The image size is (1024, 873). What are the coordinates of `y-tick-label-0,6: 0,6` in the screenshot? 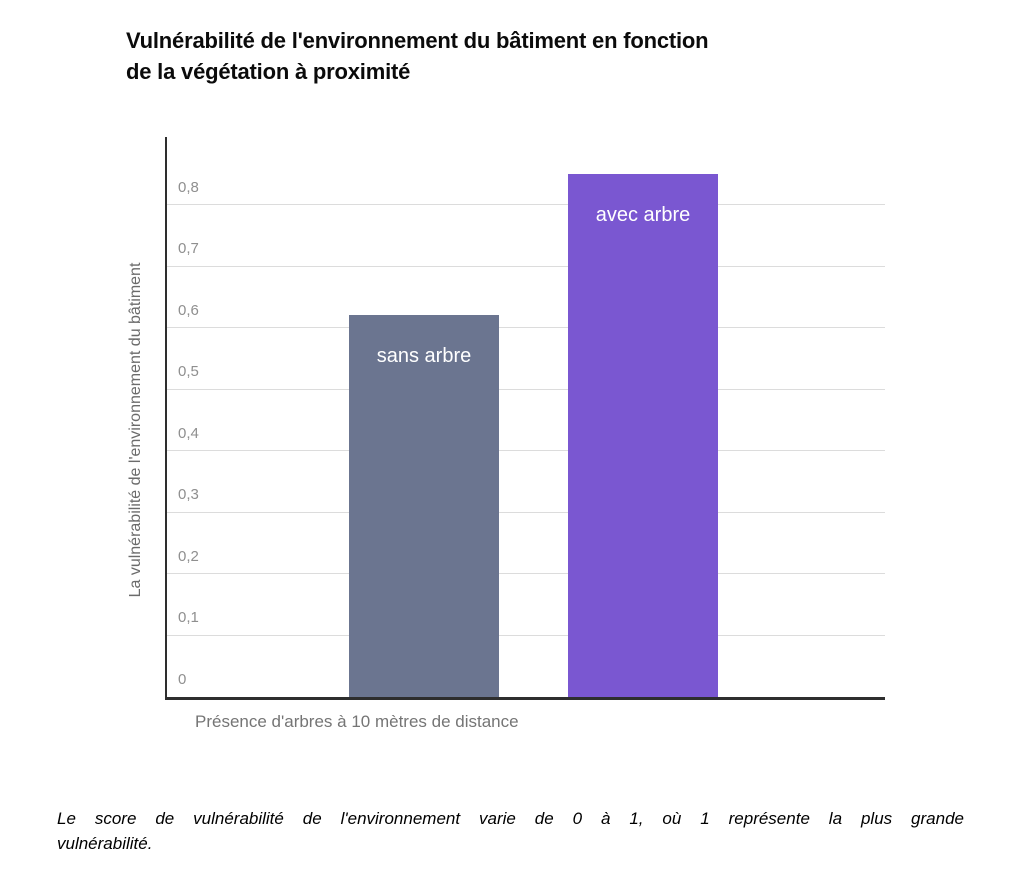 It's located at (188, 310).